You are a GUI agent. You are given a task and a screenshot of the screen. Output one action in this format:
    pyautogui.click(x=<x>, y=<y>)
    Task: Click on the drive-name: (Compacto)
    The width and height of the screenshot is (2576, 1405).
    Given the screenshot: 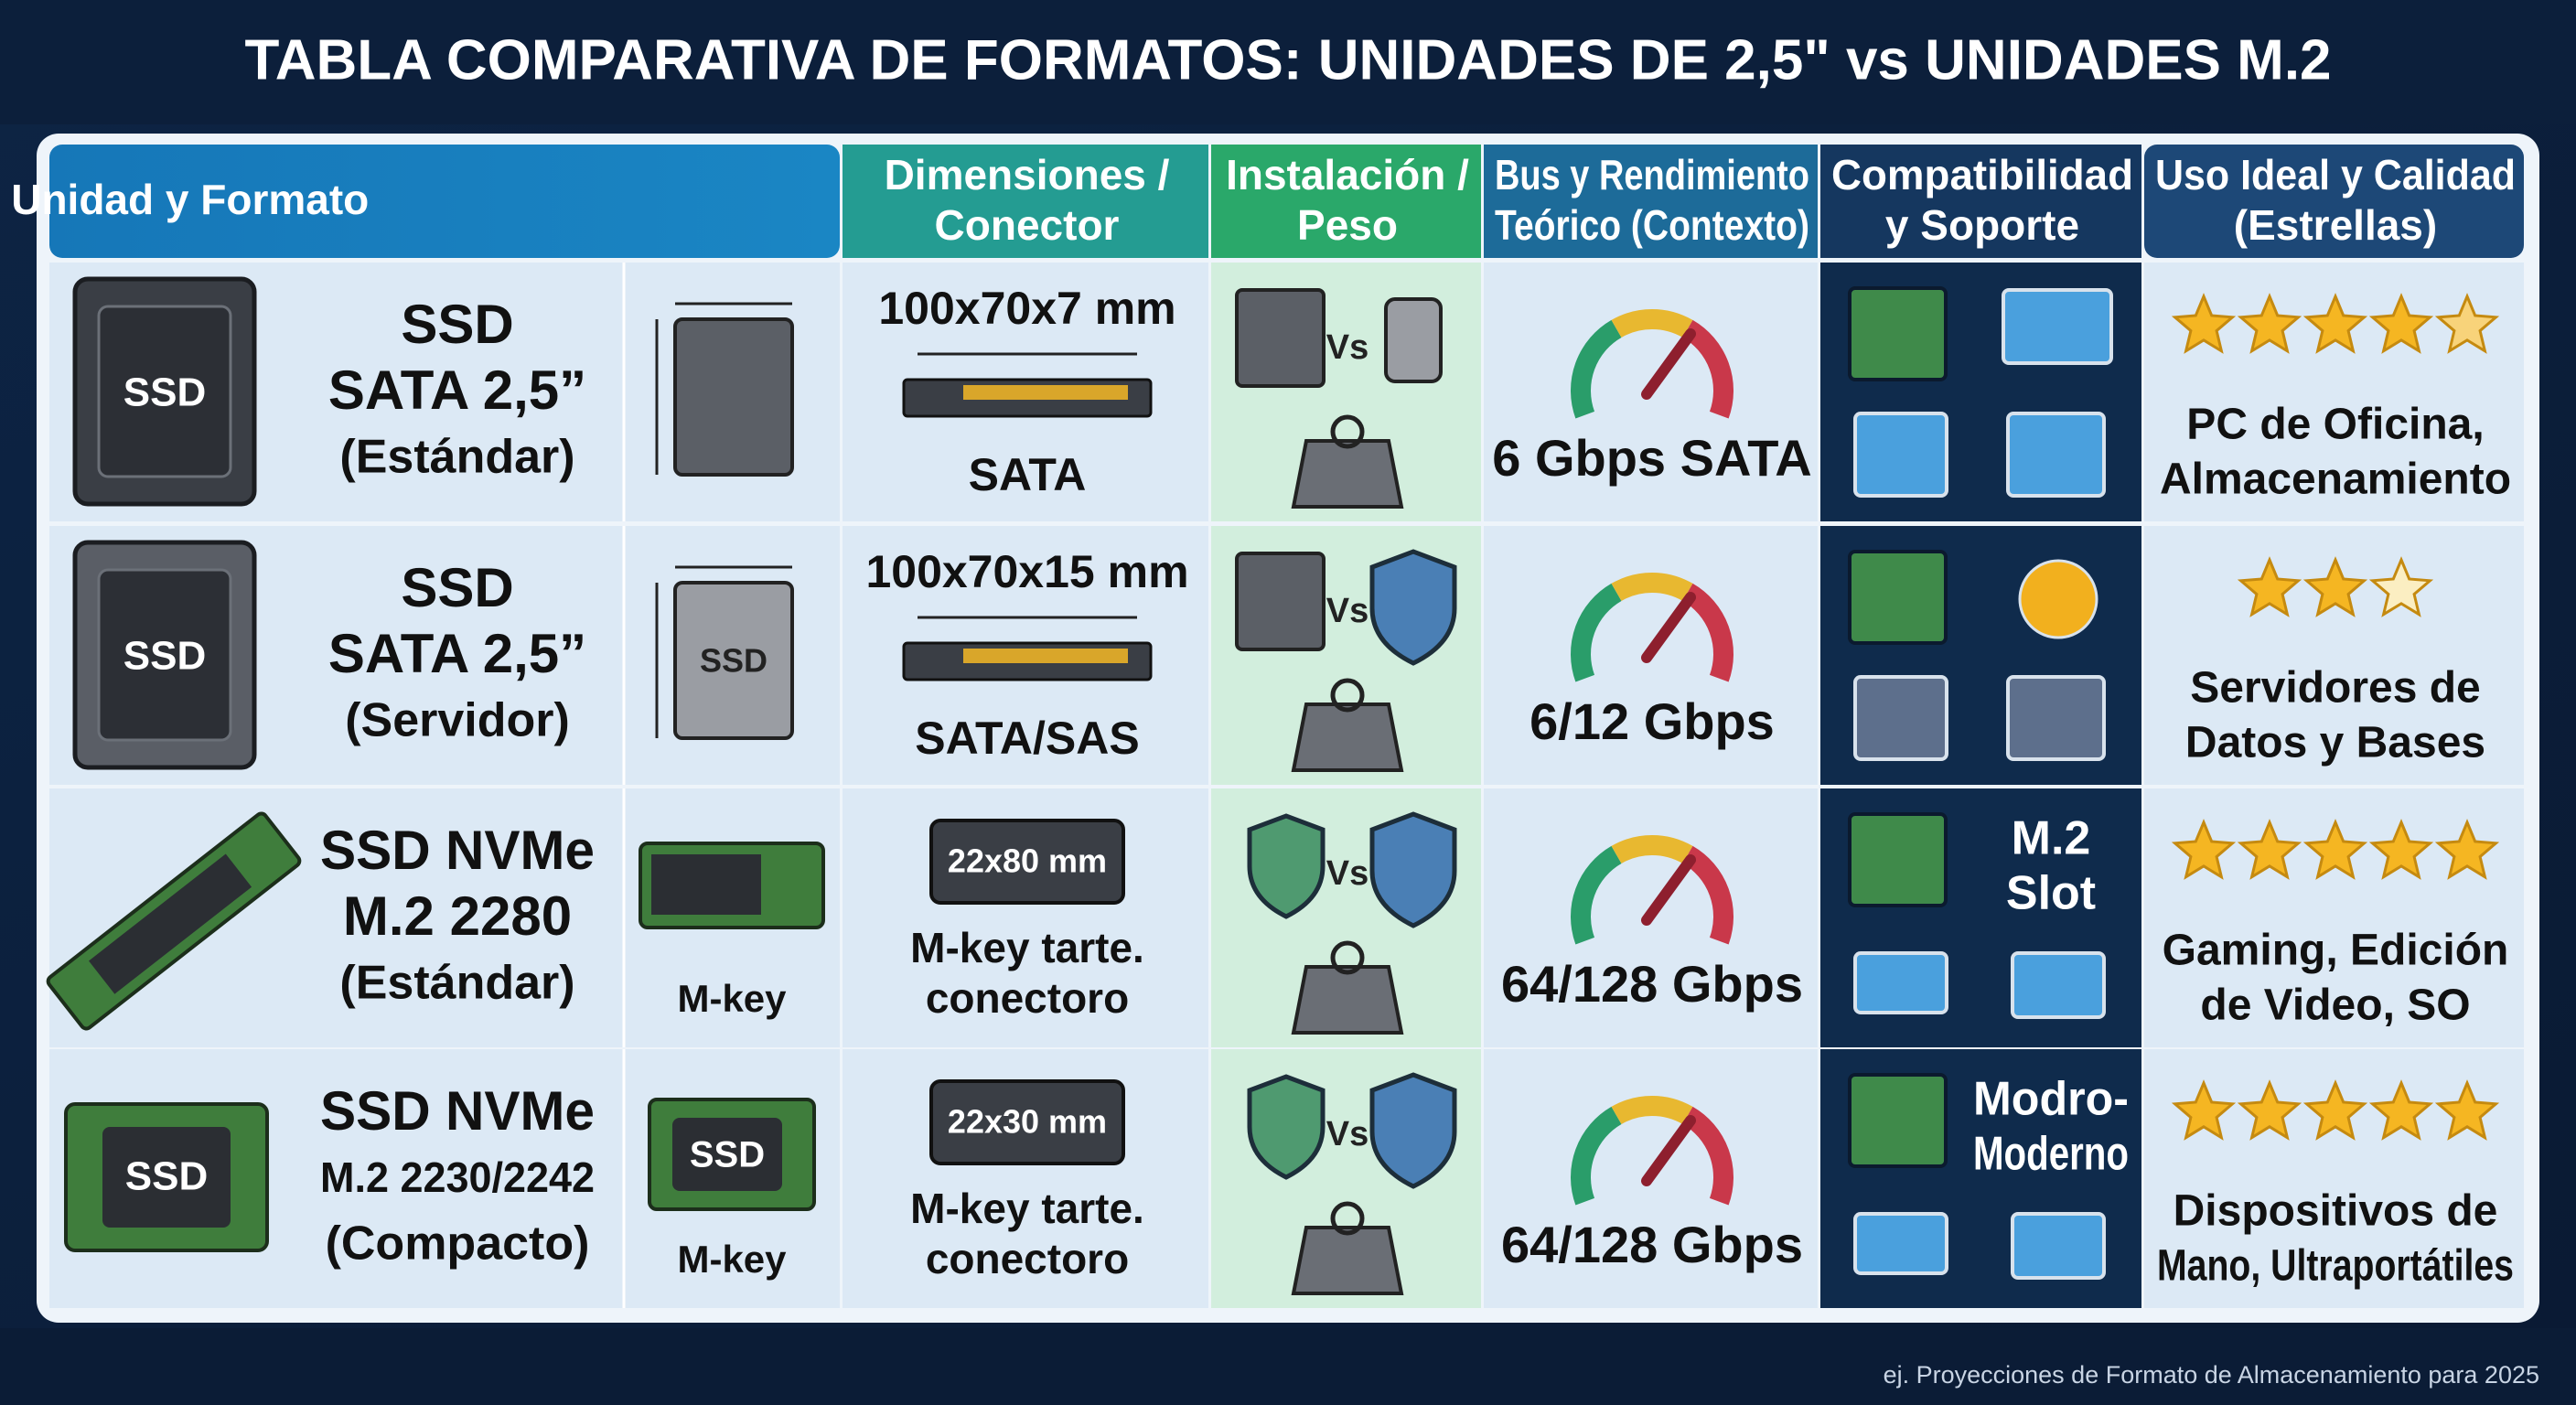 What is the action you would take?
    pyautogui.click(x=458, y=1244)
    